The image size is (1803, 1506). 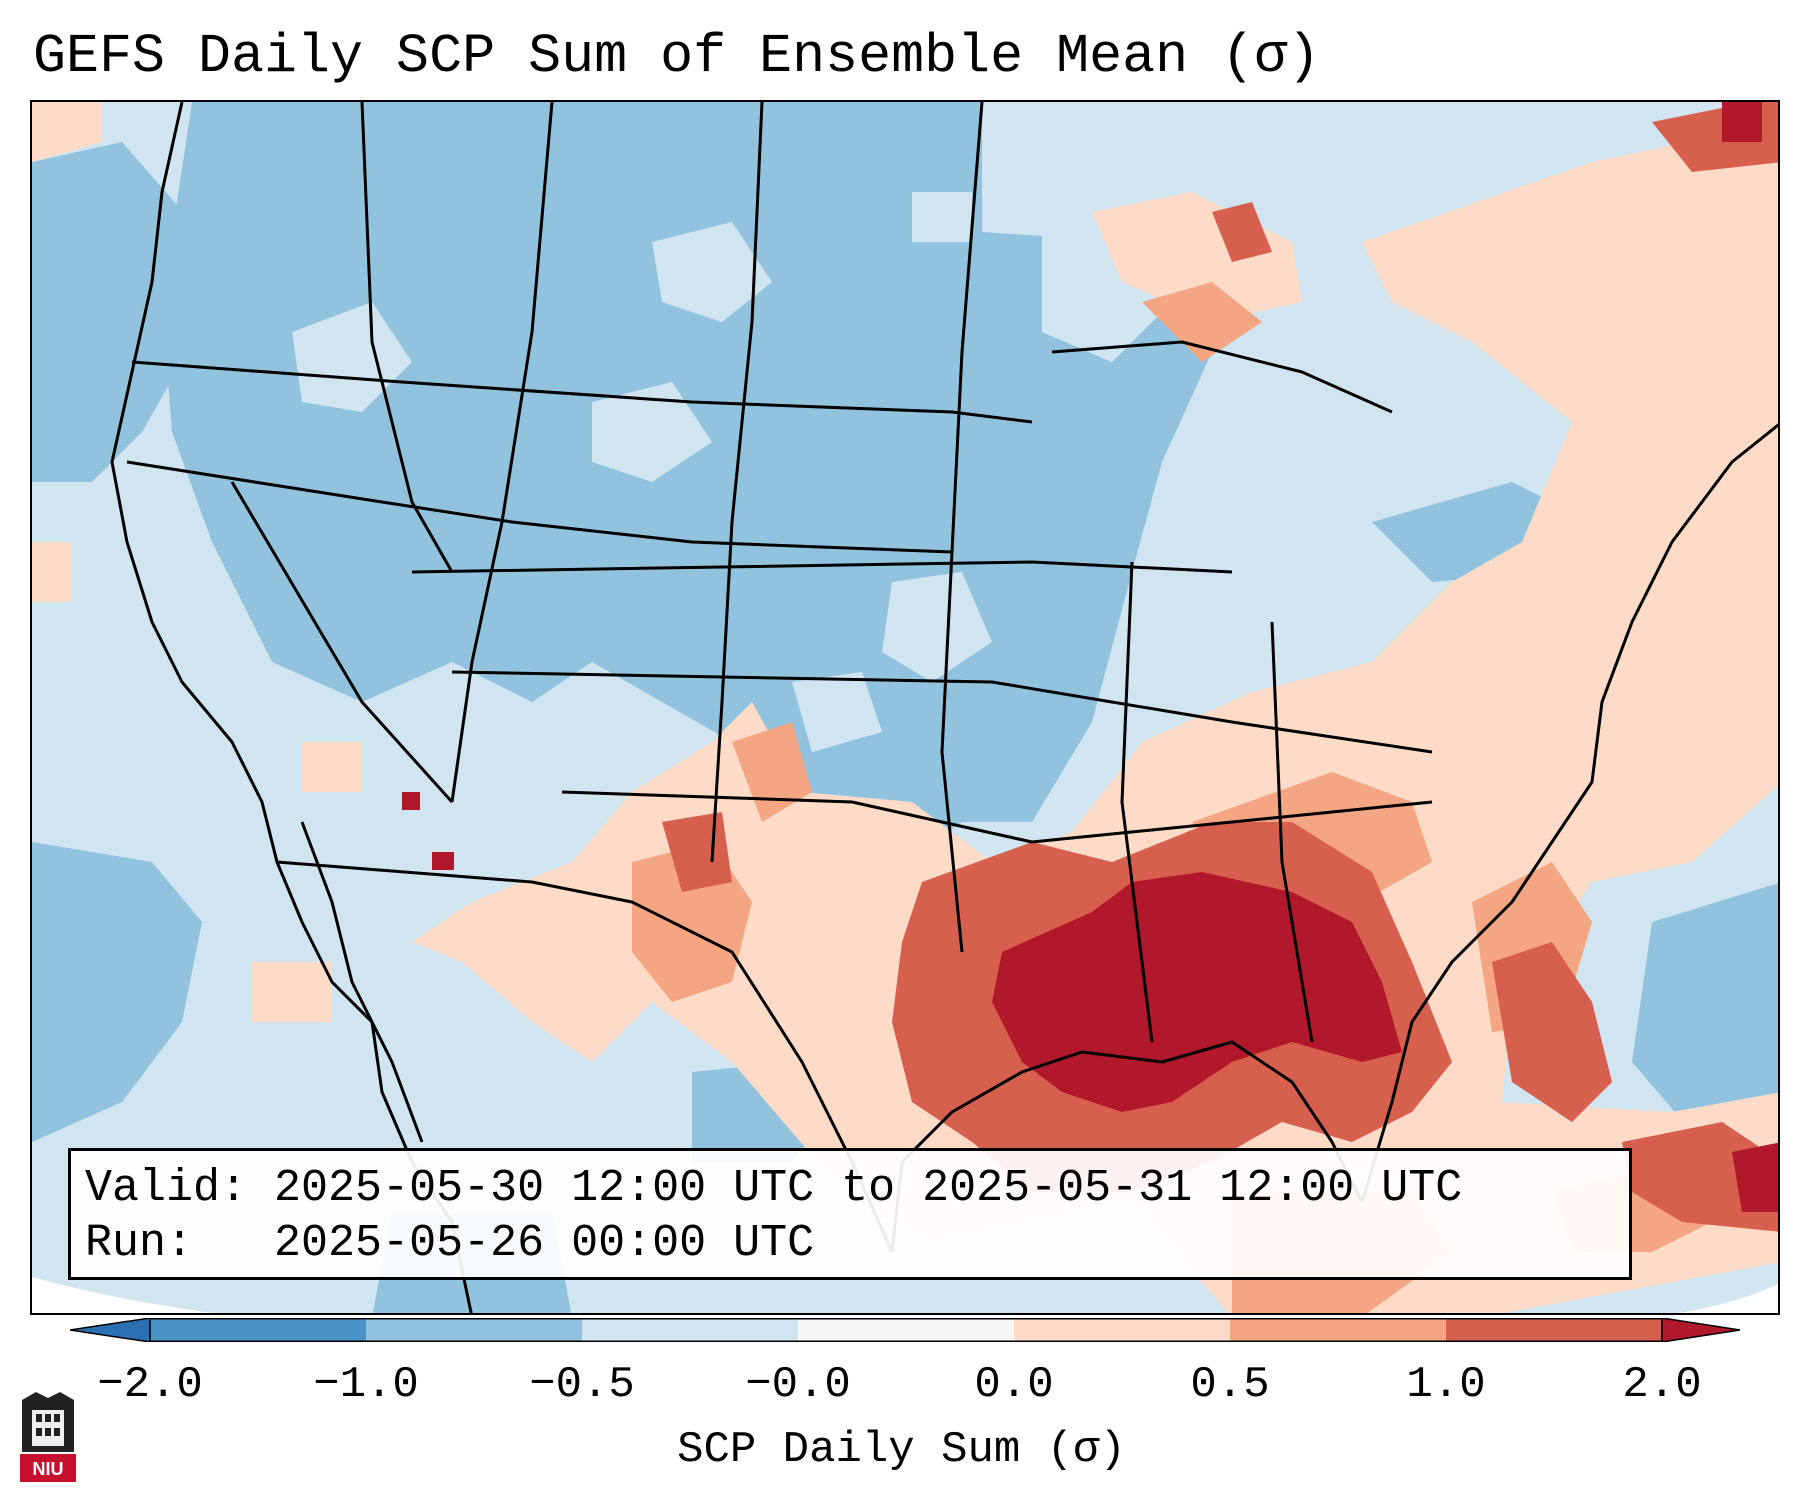 What do you see at coordinates (677, 56) in the screenshot?
I see `chart-title: GEFS Daily SCP Sum of Ensemble Mean (σ)` at bounding box center [677, 56].